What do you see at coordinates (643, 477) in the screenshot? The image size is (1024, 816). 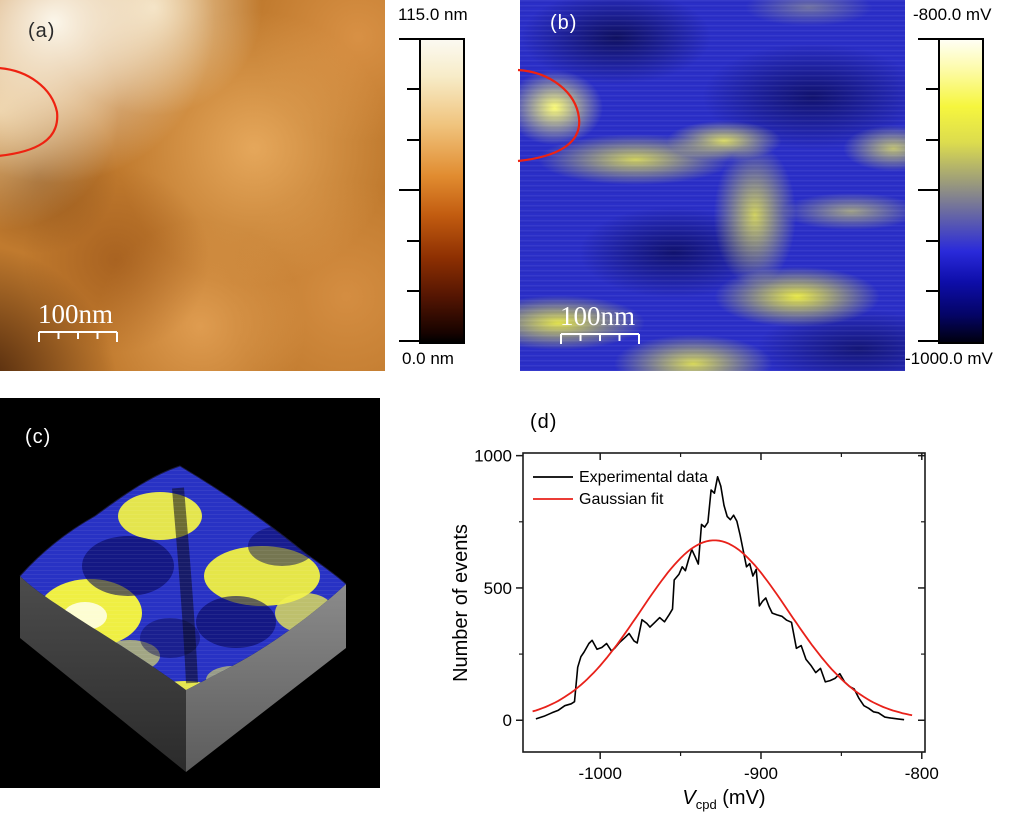 I see `legend-label: Experimental data` at bounding box center [643, 477].